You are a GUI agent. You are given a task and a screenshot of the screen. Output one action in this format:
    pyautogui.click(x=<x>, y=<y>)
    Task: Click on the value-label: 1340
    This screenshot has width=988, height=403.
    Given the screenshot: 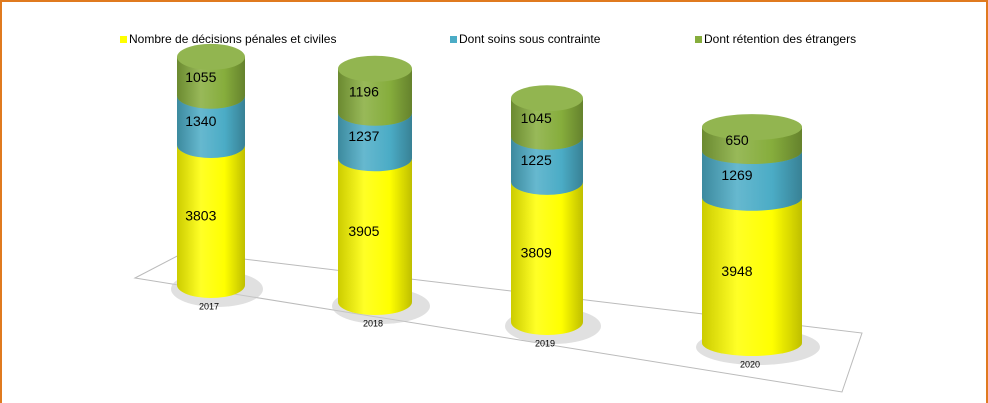 What is the action you would take?
    pyautogui.click(x=200, y=121)
    